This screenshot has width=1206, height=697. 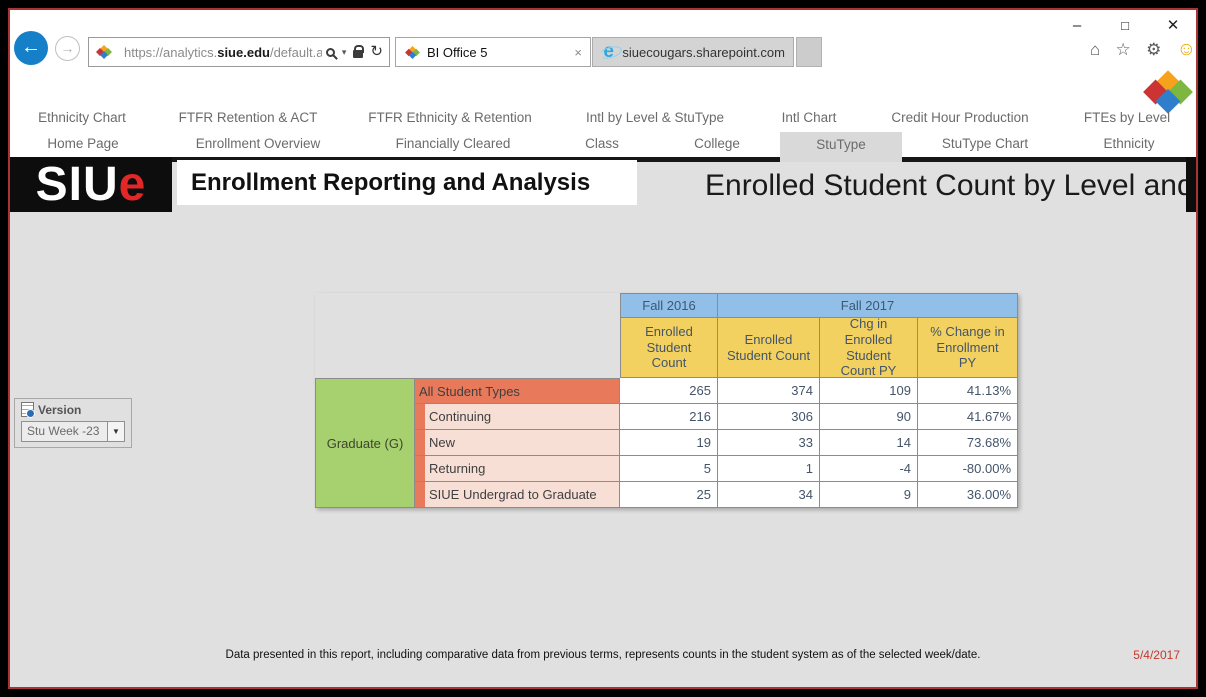 I want to click on nav-ftfr-ethnicity-retention: FTFR Ethnicity & Retention, so click(x=450, y=117).